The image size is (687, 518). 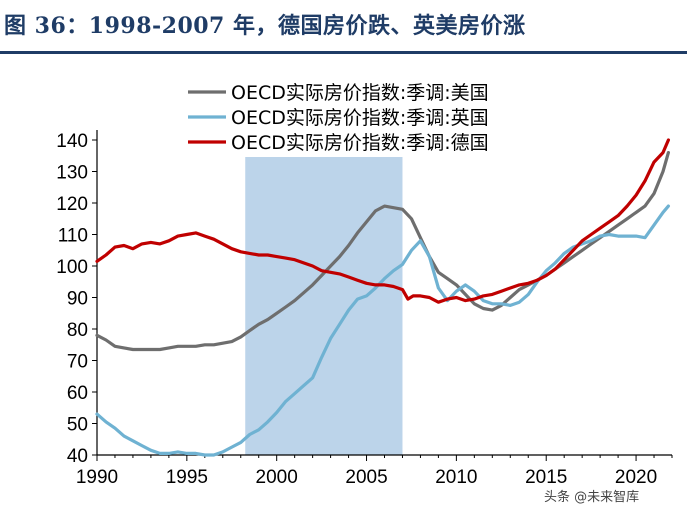 I want to click on title-divider, so click(x=343, y=52).